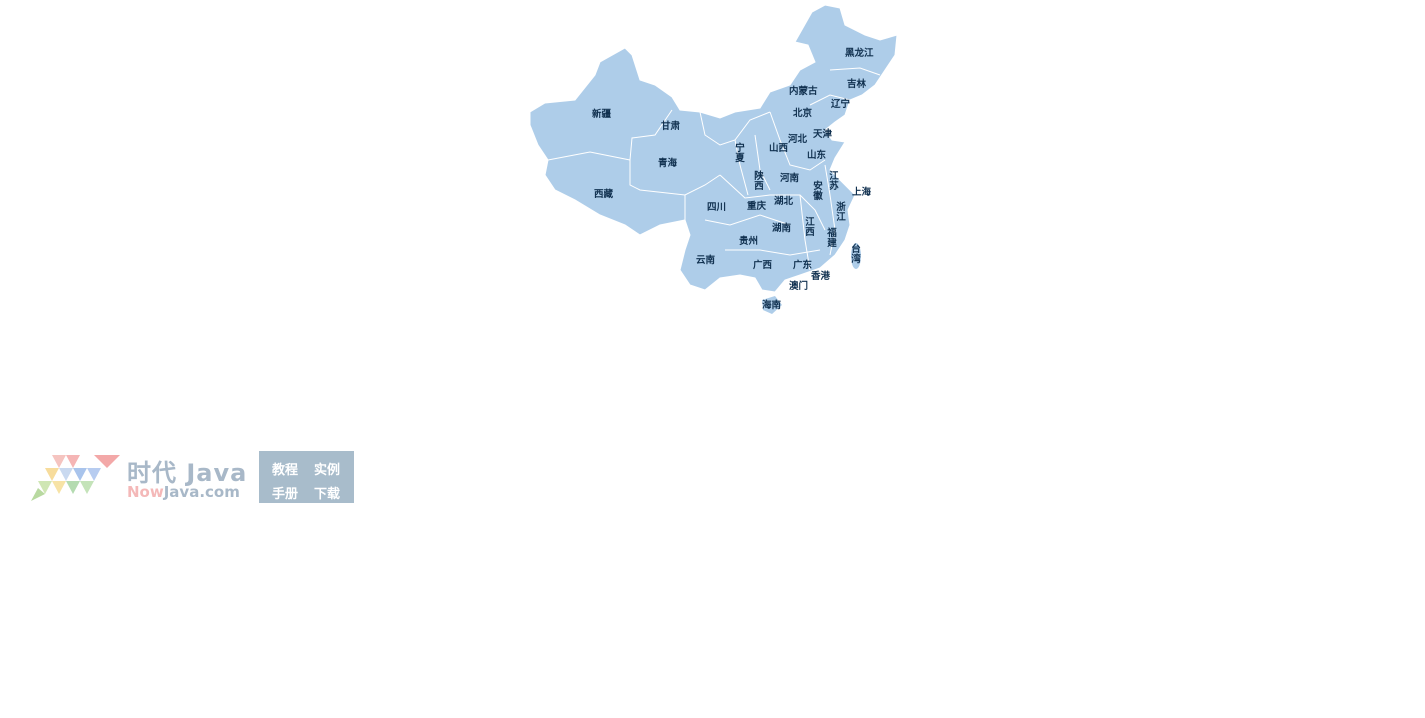 This screenshot has width=1425, height=718. I want to click on province-label: 贵州, so click(749, 241).